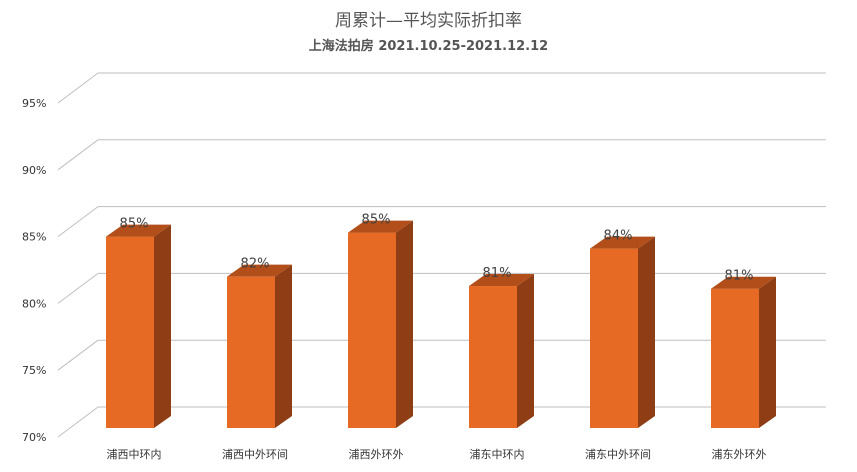  What do you see at coordinates (739, 454) in the screenshot?
I see `category-label: 浦东外环外` at bounding box center [739, 454].